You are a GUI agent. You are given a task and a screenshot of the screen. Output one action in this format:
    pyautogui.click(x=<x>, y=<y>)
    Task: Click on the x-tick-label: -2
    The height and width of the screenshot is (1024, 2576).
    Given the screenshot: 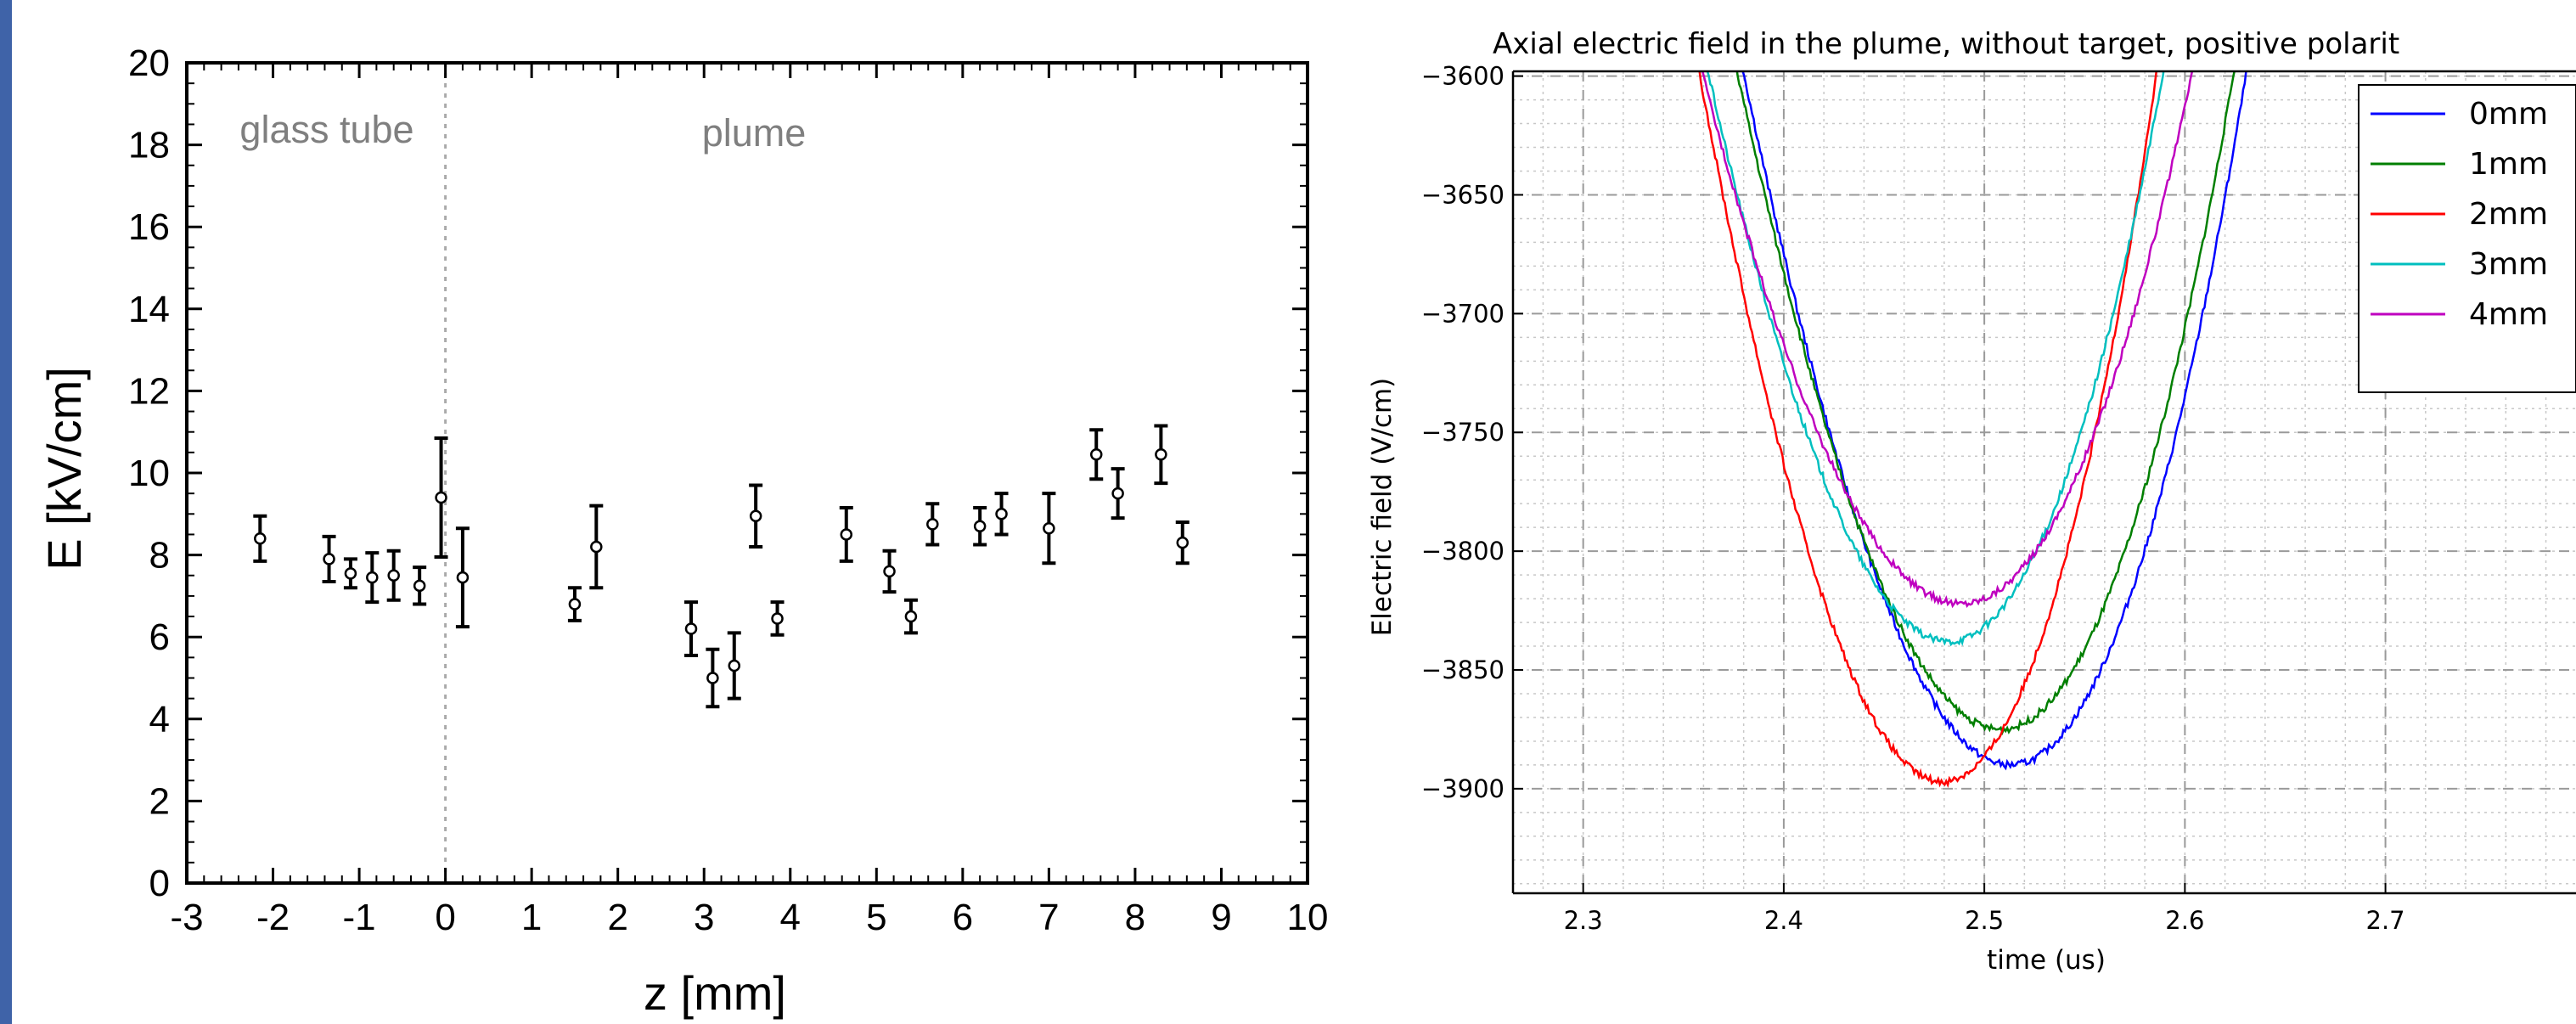 What is the action you would take?
    pyautogui.click(x=273, y=917)
    